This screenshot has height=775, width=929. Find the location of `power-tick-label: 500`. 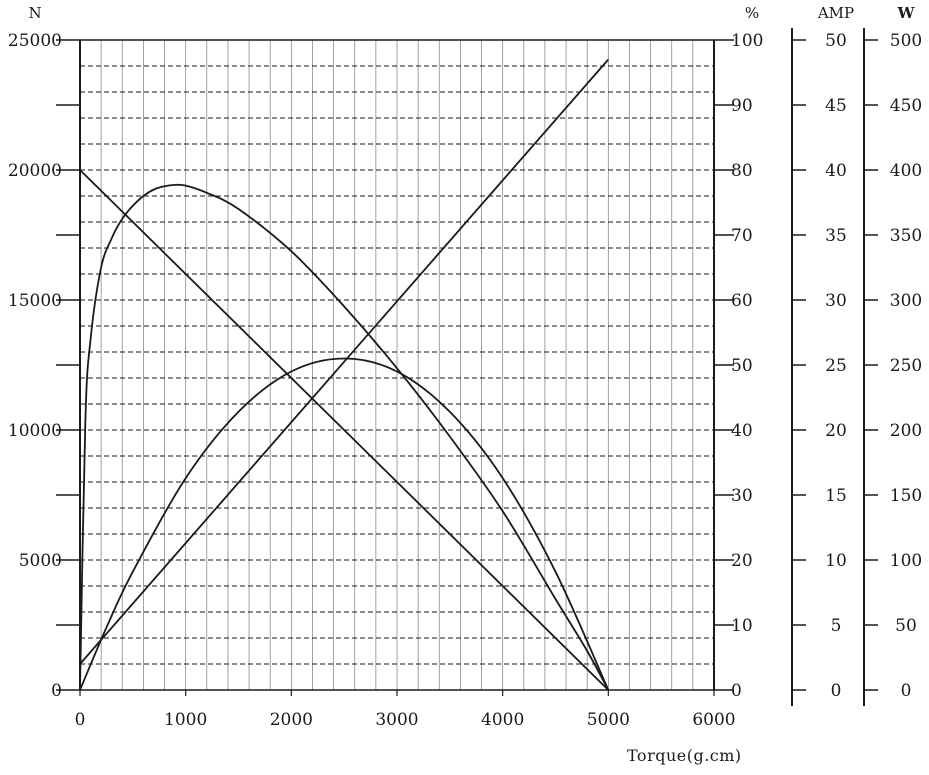

power-tick-label: 500 is located at coordinates (906, 41).